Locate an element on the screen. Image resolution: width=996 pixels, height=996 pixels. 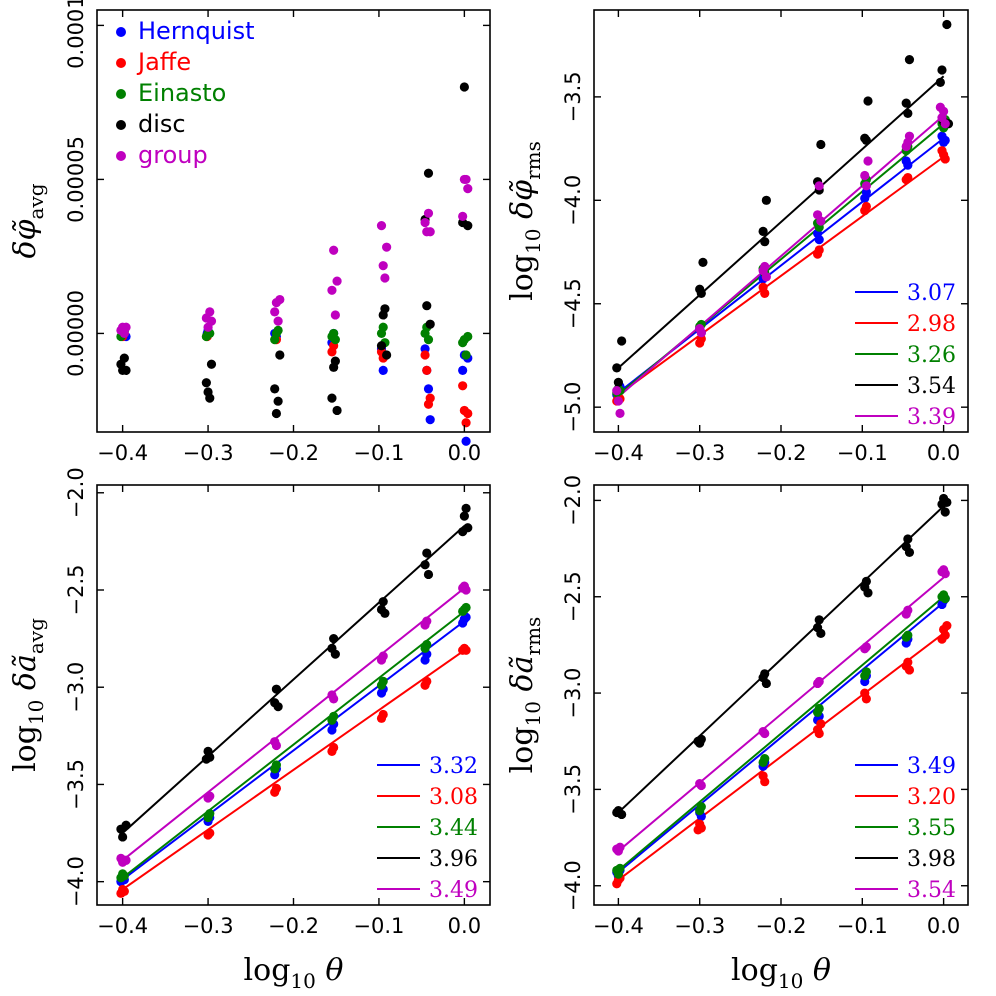
legend-slope-hernquist: 3.49 is located at coordinates (931, 766).